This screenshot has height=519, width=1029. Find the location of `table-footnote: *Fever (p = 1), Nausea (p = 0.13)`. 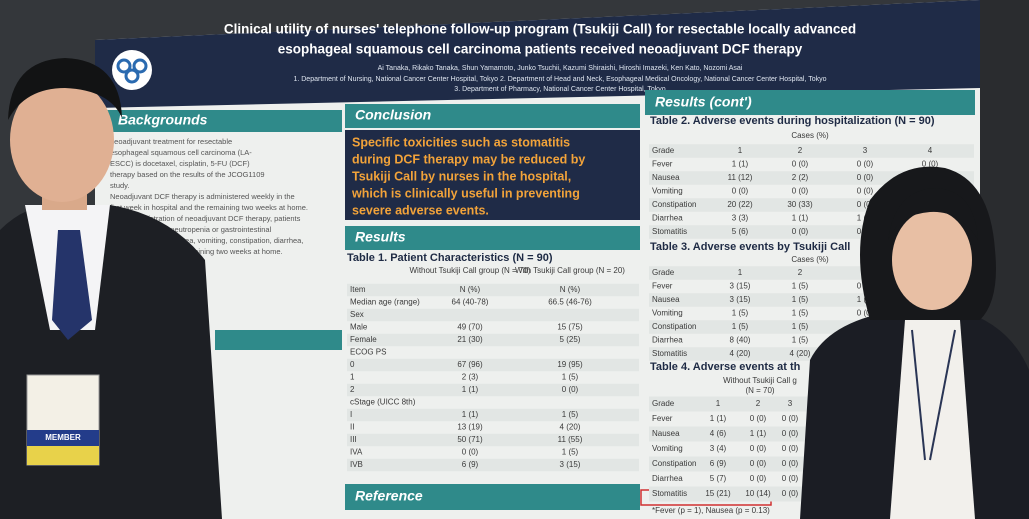

table-footnote: *Fever (p = 1), Nausea (p = 0.13) is located at coordinates (711, 510).